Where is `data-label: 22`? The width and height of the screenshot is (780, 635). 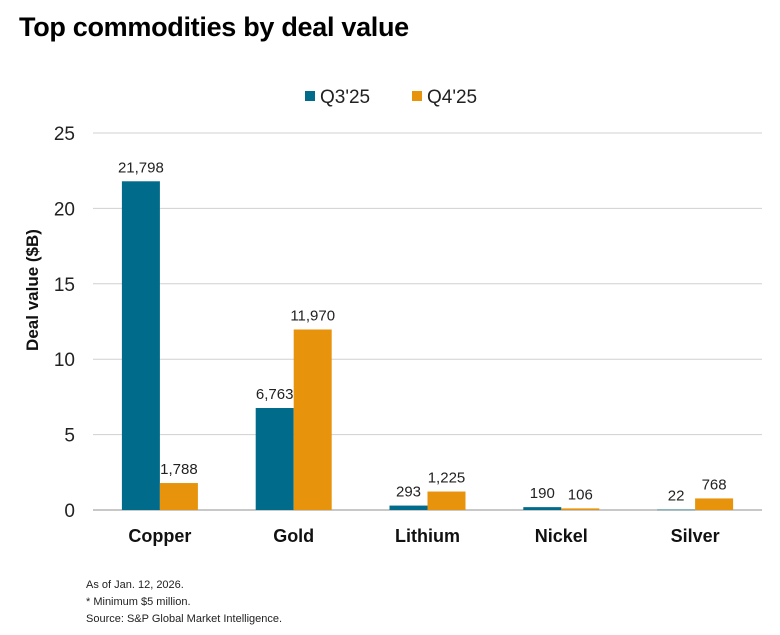
data-label: 22 is located at coordinates (676, 496).